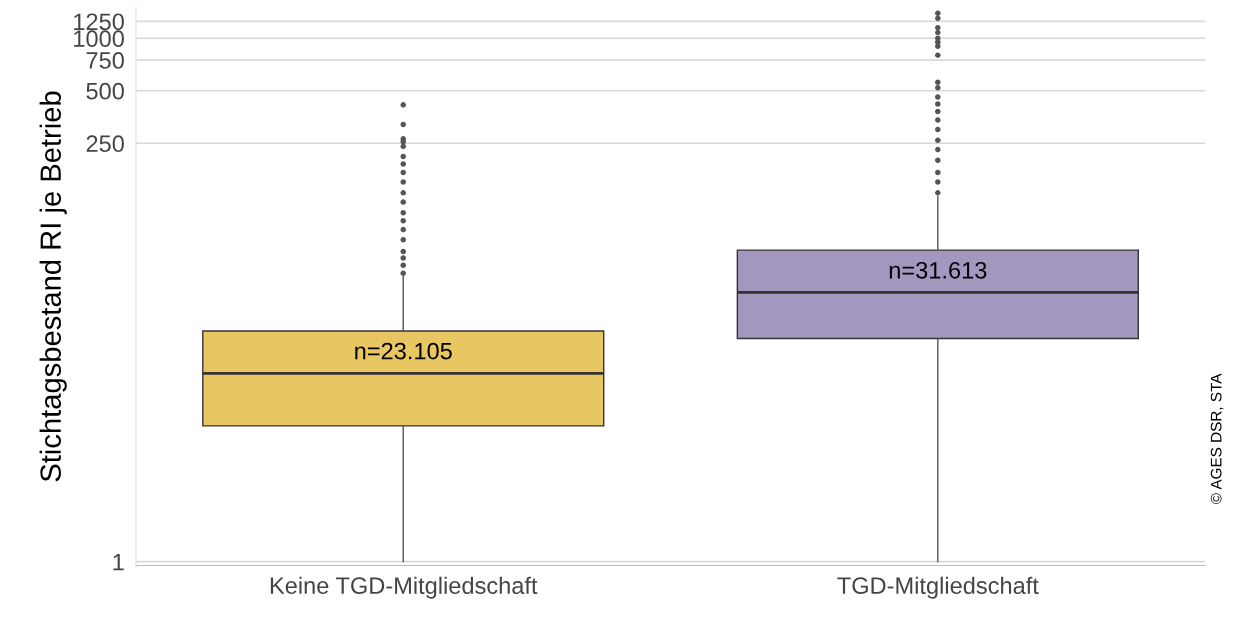 The image size is (1236, 627). Describe the element at coordinates (403, 351) in the screenshot. I see `annotation: n=23.105` at that location.